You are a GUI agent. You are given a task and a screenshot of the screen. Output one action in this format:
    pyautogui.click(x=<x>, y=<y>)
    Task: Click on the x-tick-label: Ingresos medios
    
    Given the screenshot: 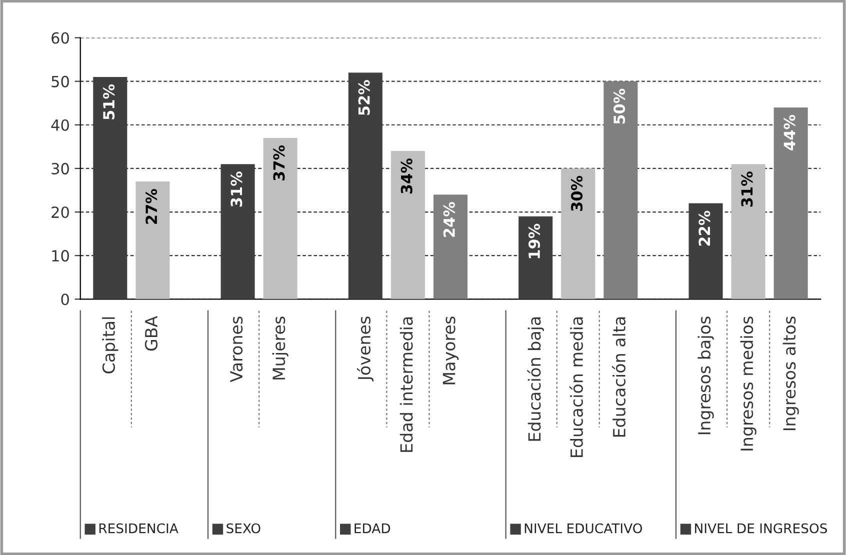 What is the action you would take?
    pyautogui.click(x=748, y=383)
    